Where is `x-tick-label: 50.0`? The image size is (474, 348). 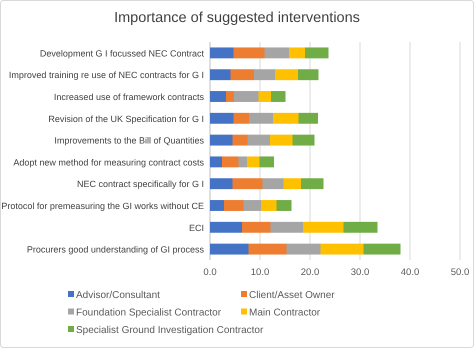
x-tick-label: 50.0 is located at coordinates (460, 272).